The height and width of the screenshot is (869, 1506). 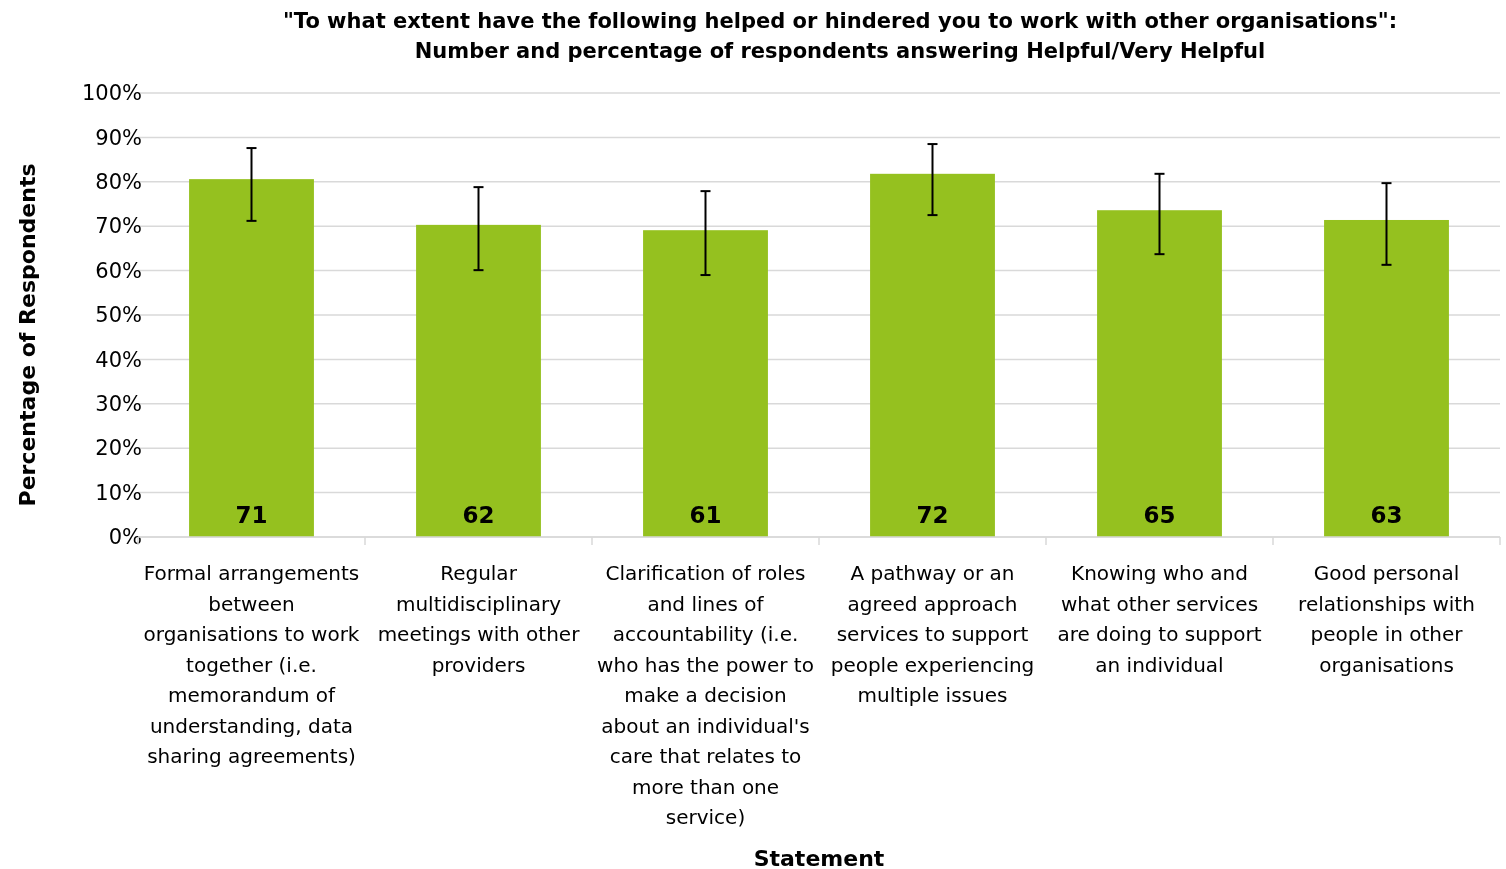 I want to click on y-axis-title: Percentage of Respondents, so click(x=27, y=335).